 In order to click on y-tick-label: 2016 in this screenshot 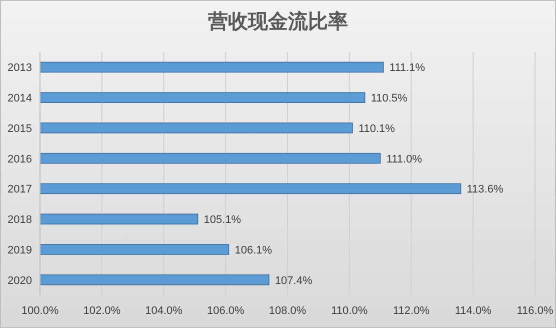, I will do `click(20, 159)`.